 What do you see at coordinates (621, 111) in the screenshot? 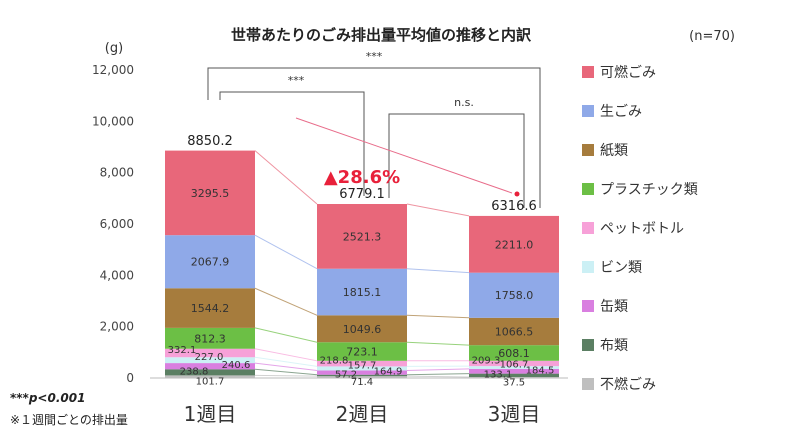
I see `legend-label: 生ごみ` at bounding box center [621, 111].